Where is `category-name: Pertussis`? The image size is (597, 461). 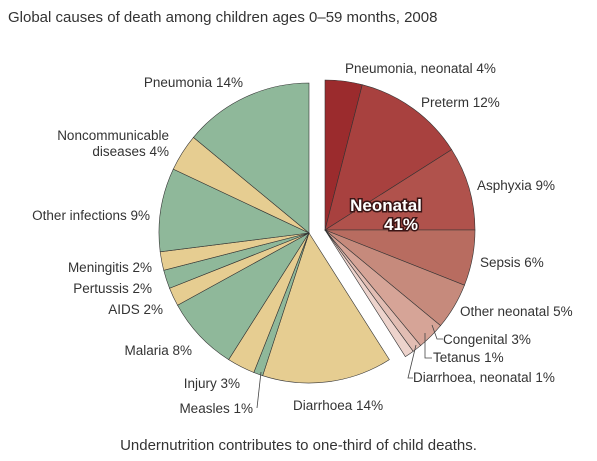
category-name: Pertussis is located at coordinates (101, 288).